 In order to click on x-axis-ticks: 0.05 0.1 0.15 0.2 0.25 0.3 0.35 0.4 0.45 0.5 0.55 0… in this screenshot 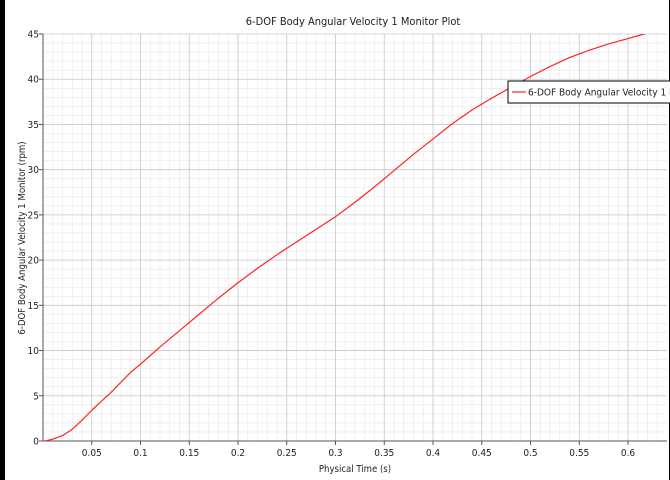, I will do `click(359, 450)`.